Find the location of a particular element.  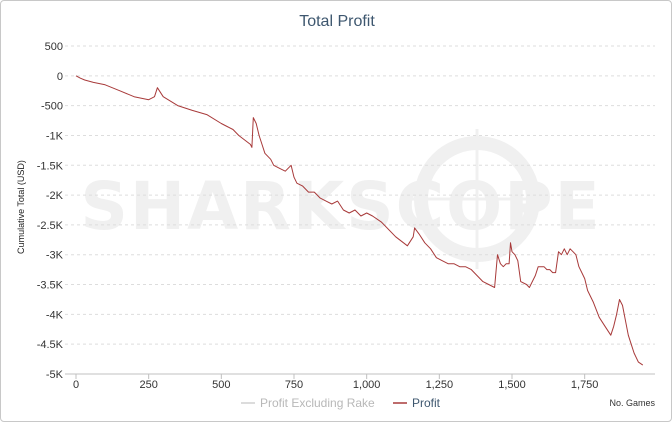

y-tick-label: 500 is located at coordinates (54, 47).